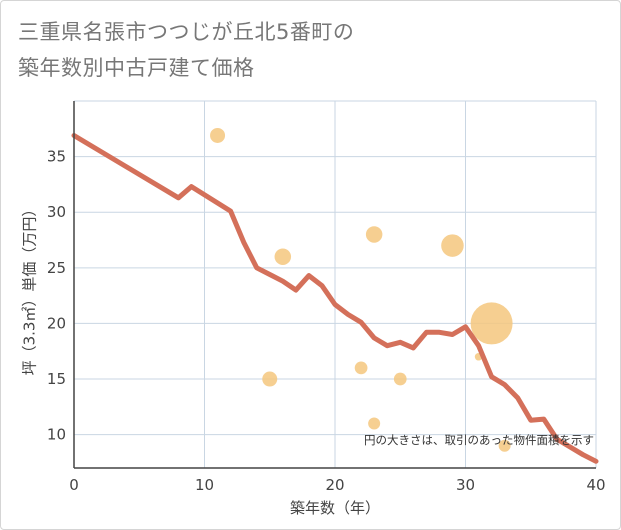 The height and width of the screenshot is (530, 621). What do you see at coordinates (335, 508) in the screenshot?
I see `x-axis-label: 築年数（年）` at bounding box center [335, 508].